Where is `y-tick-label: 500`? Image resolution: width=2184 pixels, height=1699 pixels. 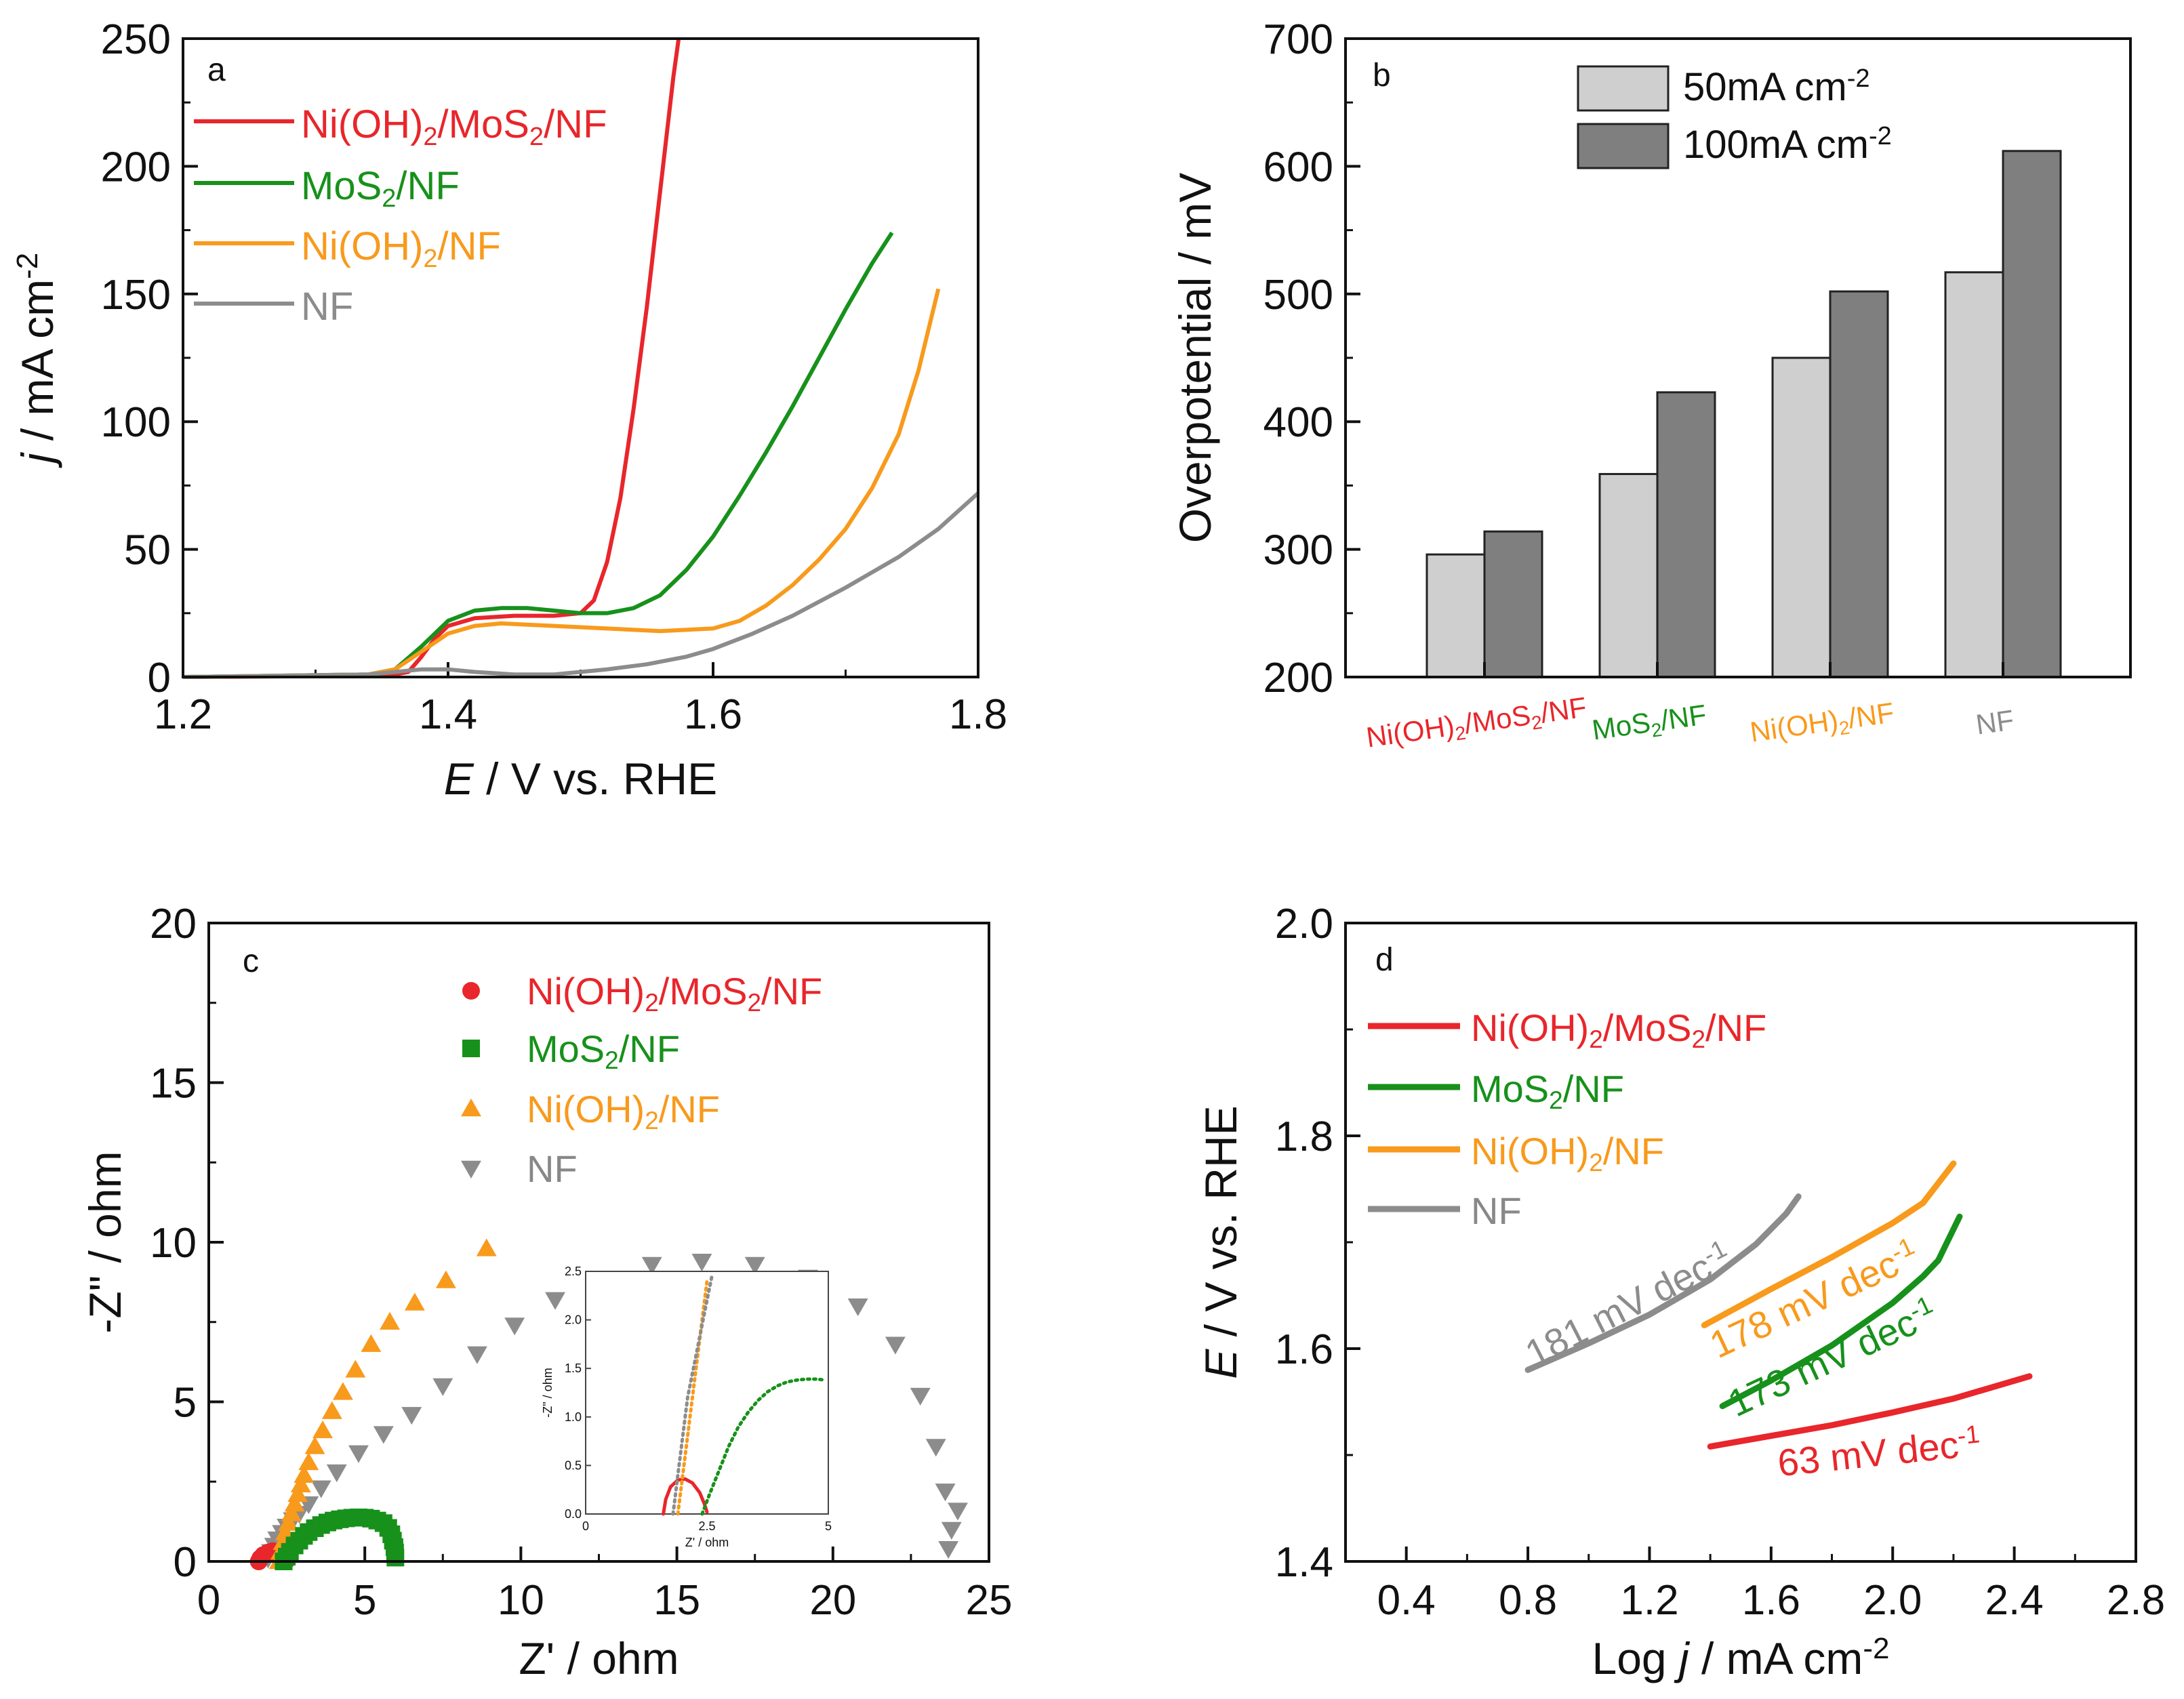
y-tick-label: 500 is located at coordinates (1298, 296).